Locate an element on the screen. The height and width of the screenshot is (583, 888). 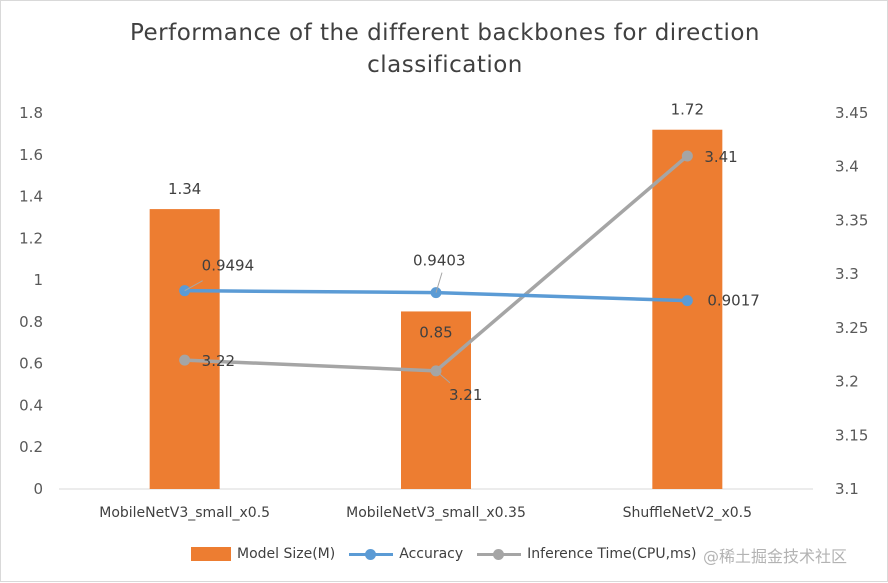
accuracy-data-label: 0.9017 is located at coordinates (733, 301).